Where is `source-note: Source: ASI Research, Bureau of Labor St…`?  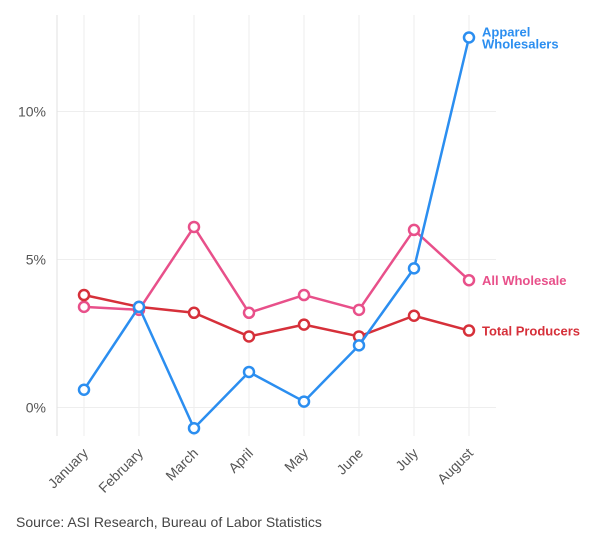
source-note: Source: ASI Research, Bureau of Labor St… is located at coordinates (169, 522).